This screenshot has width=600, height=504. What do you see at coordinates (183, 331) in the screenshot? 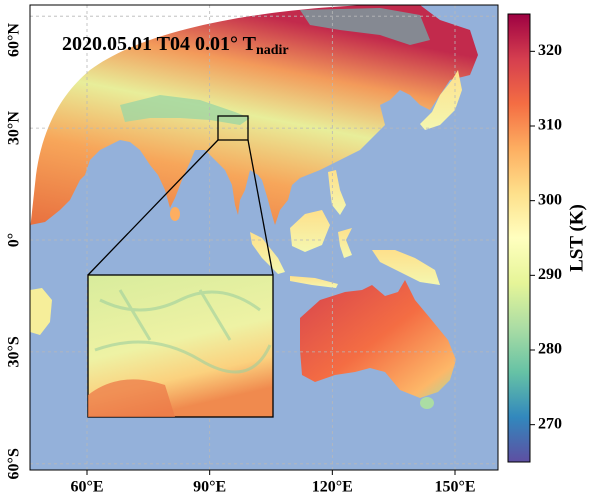
I see `inset-texture` at bounding box center [183, 331].